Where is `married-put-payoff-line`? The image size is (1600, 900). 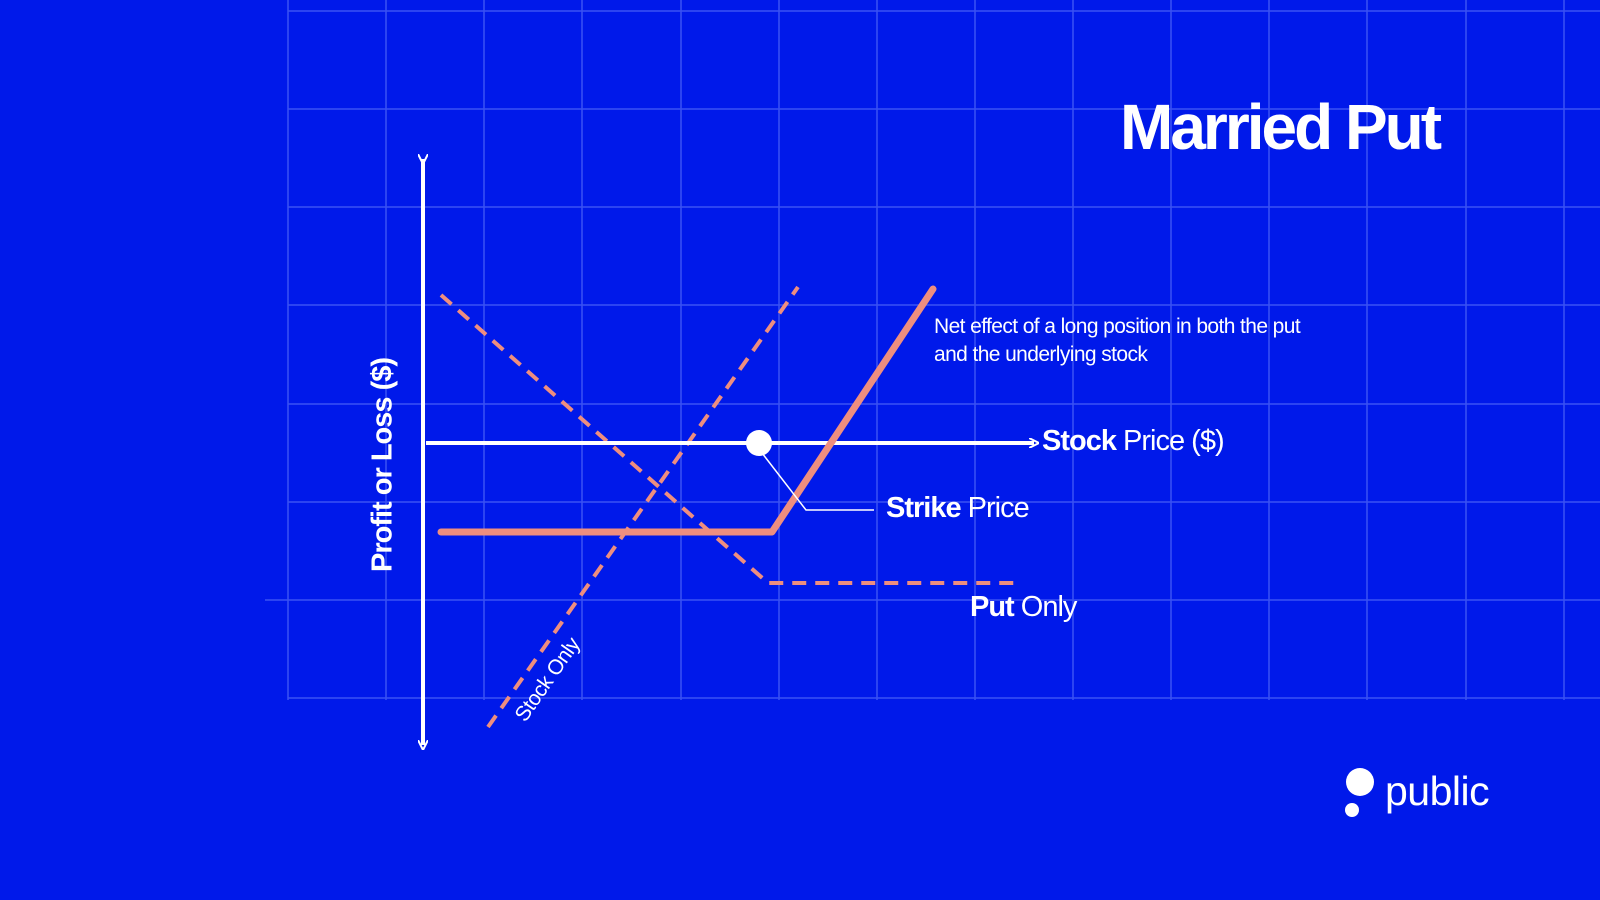
married-put-payoff-line is located at coordinates (687, 410).